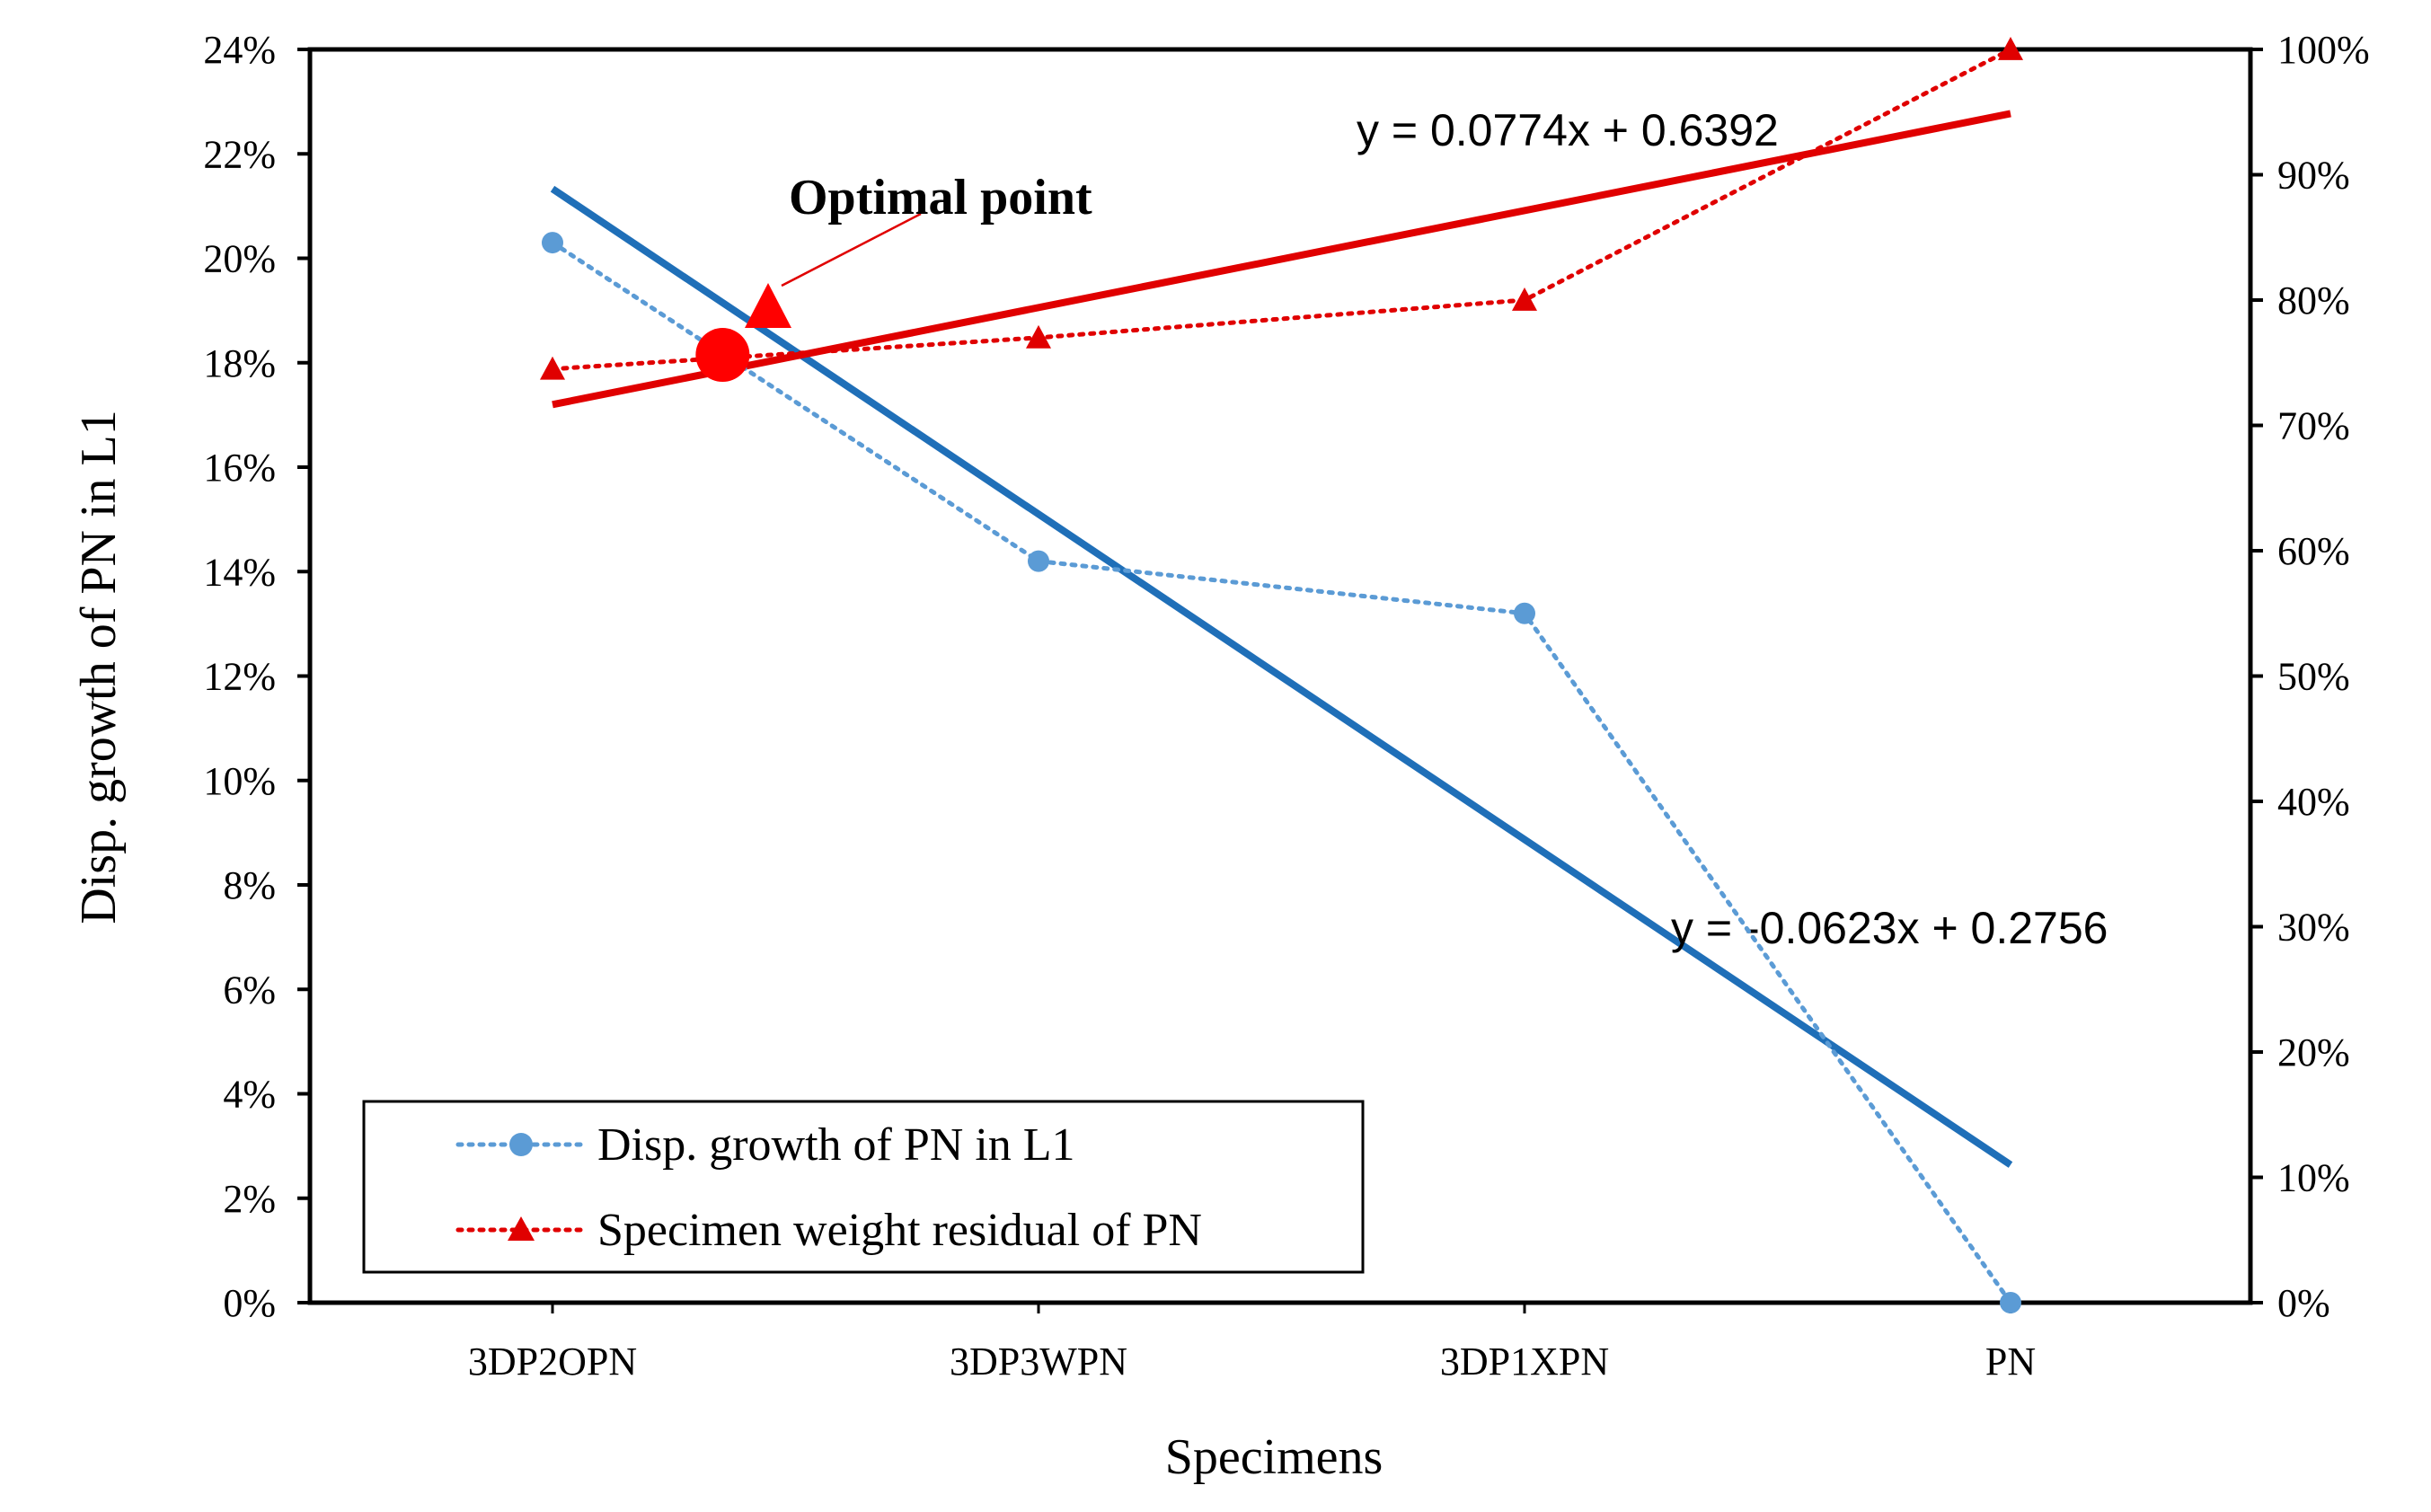 The width and height of the screenshot is (2431, 1512). I want to click on left-tick-label: 6%, so click(249, 990).